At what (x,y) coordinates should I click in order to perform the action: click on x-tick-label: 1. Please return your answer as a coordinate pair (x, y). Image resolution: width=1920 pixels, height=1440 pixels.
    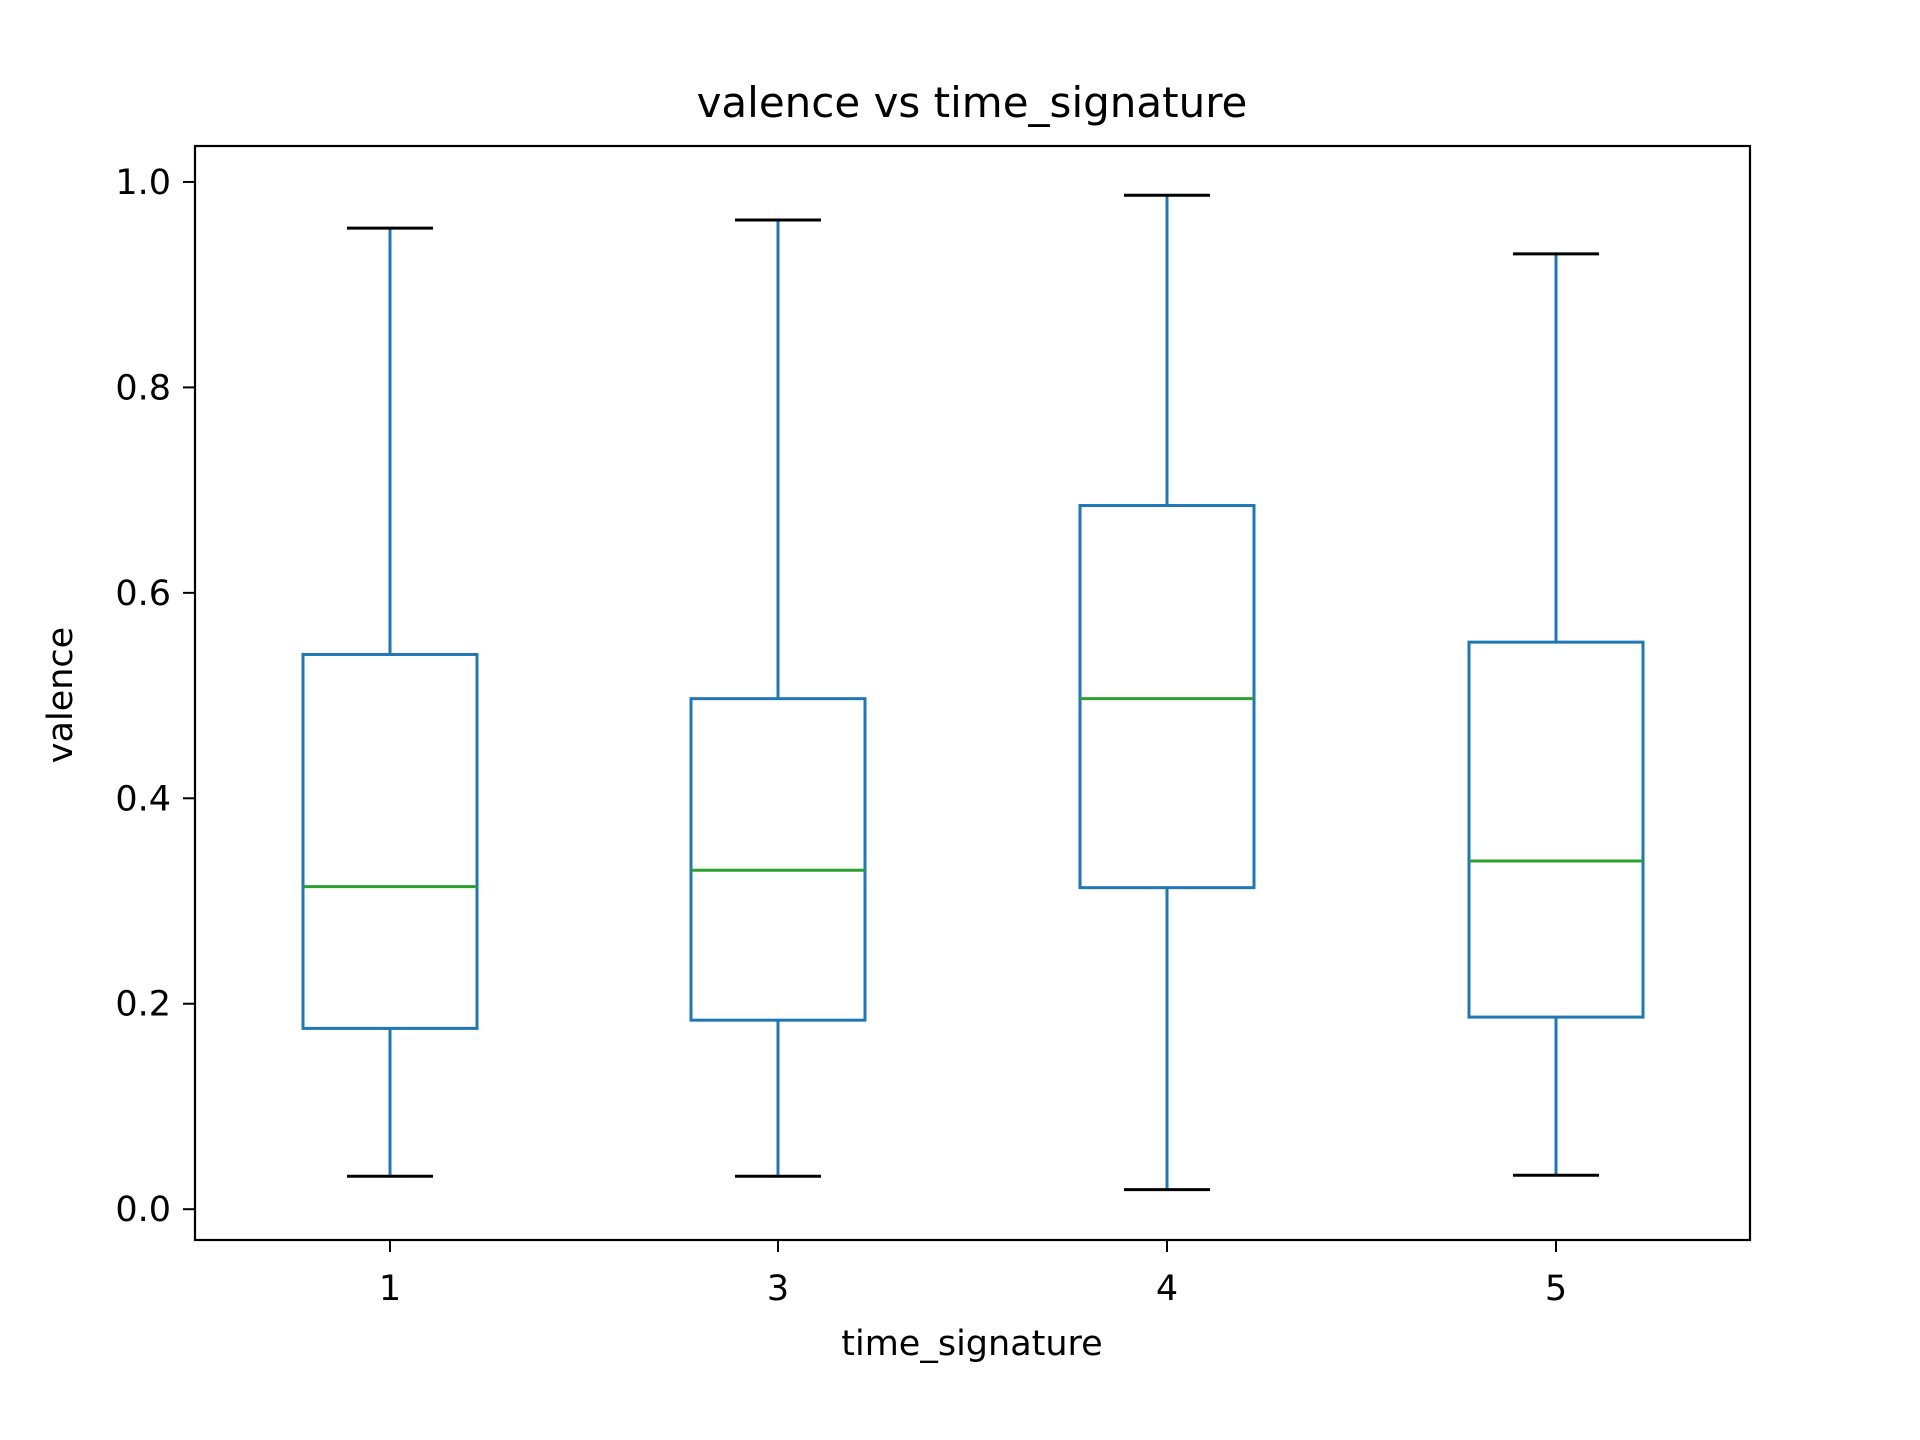
    Looking at the image, I should click on (390, 1289).